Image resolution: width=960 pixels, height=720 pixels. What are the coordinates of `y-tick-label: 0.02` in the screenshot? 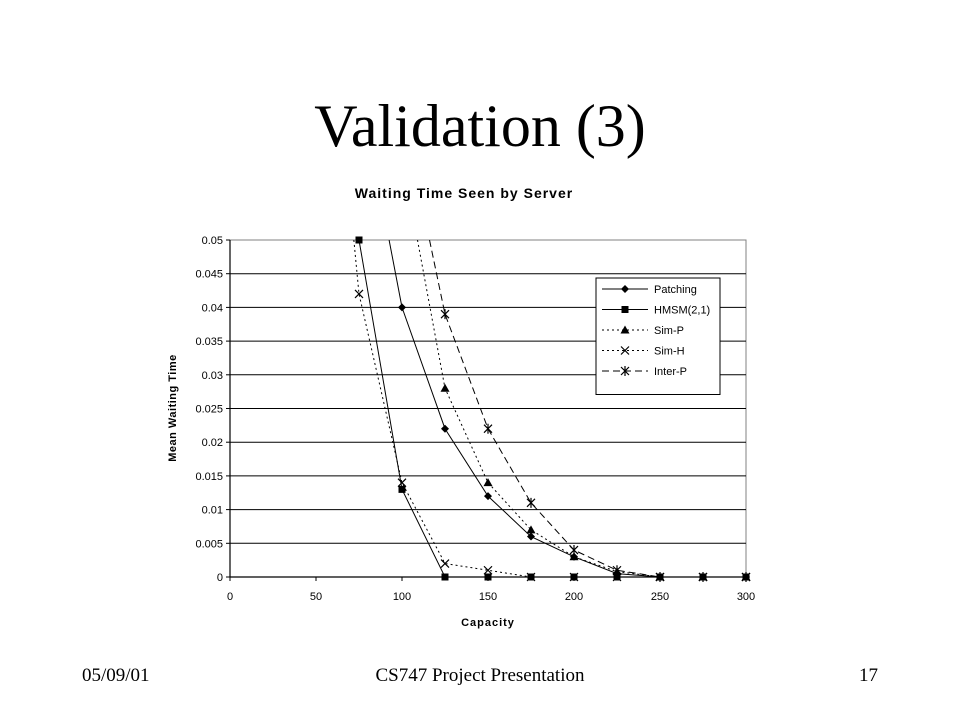 It's located at (212, 443).